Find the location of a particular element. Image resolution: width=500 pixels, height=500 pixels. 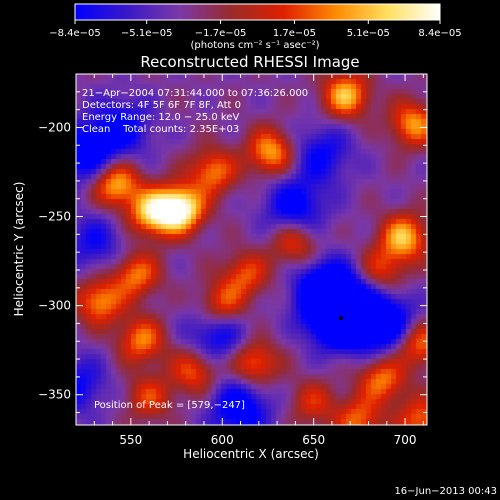

info-line-3: Energy Range: 12.0 − 25.0 keV is located at coordinates (160, 117).